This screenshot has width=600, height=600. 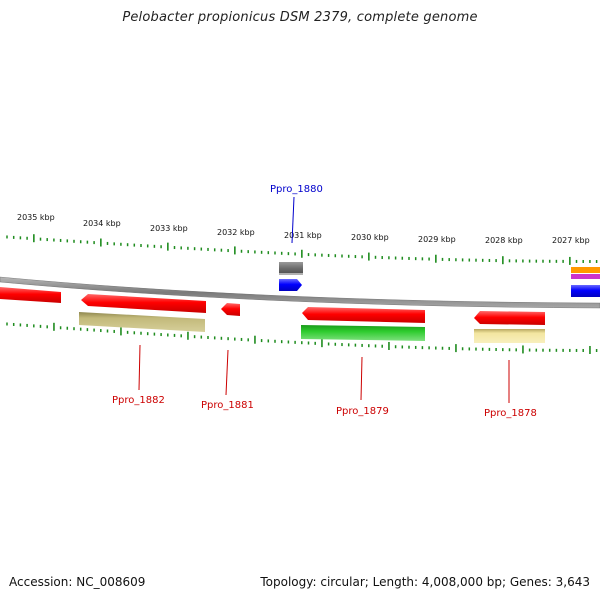 What do you see at coordinates (102, 223) in the screenshot?
I see `scale-label-2034: 2034 kbp` at bounding box center [102, 223].